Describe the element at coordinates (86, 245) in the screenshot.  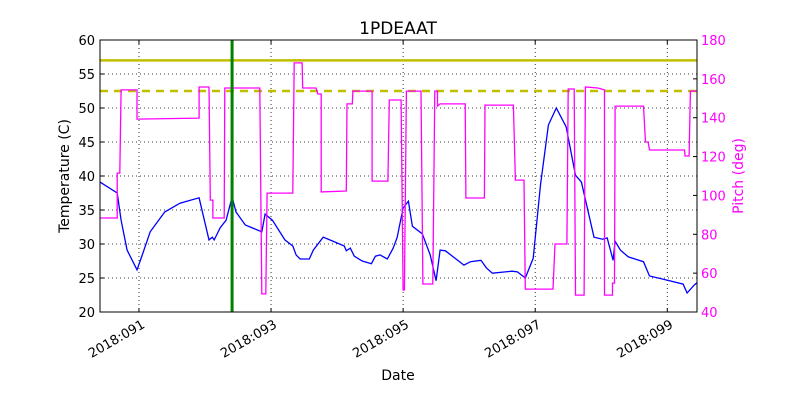
I see `y-tick-label: 30` at that location.